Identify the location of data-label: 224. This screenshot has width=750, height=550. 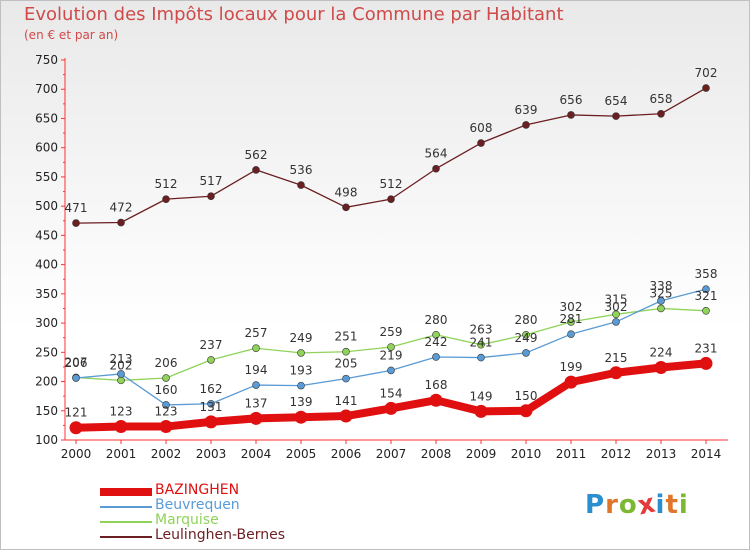
(661, 353).